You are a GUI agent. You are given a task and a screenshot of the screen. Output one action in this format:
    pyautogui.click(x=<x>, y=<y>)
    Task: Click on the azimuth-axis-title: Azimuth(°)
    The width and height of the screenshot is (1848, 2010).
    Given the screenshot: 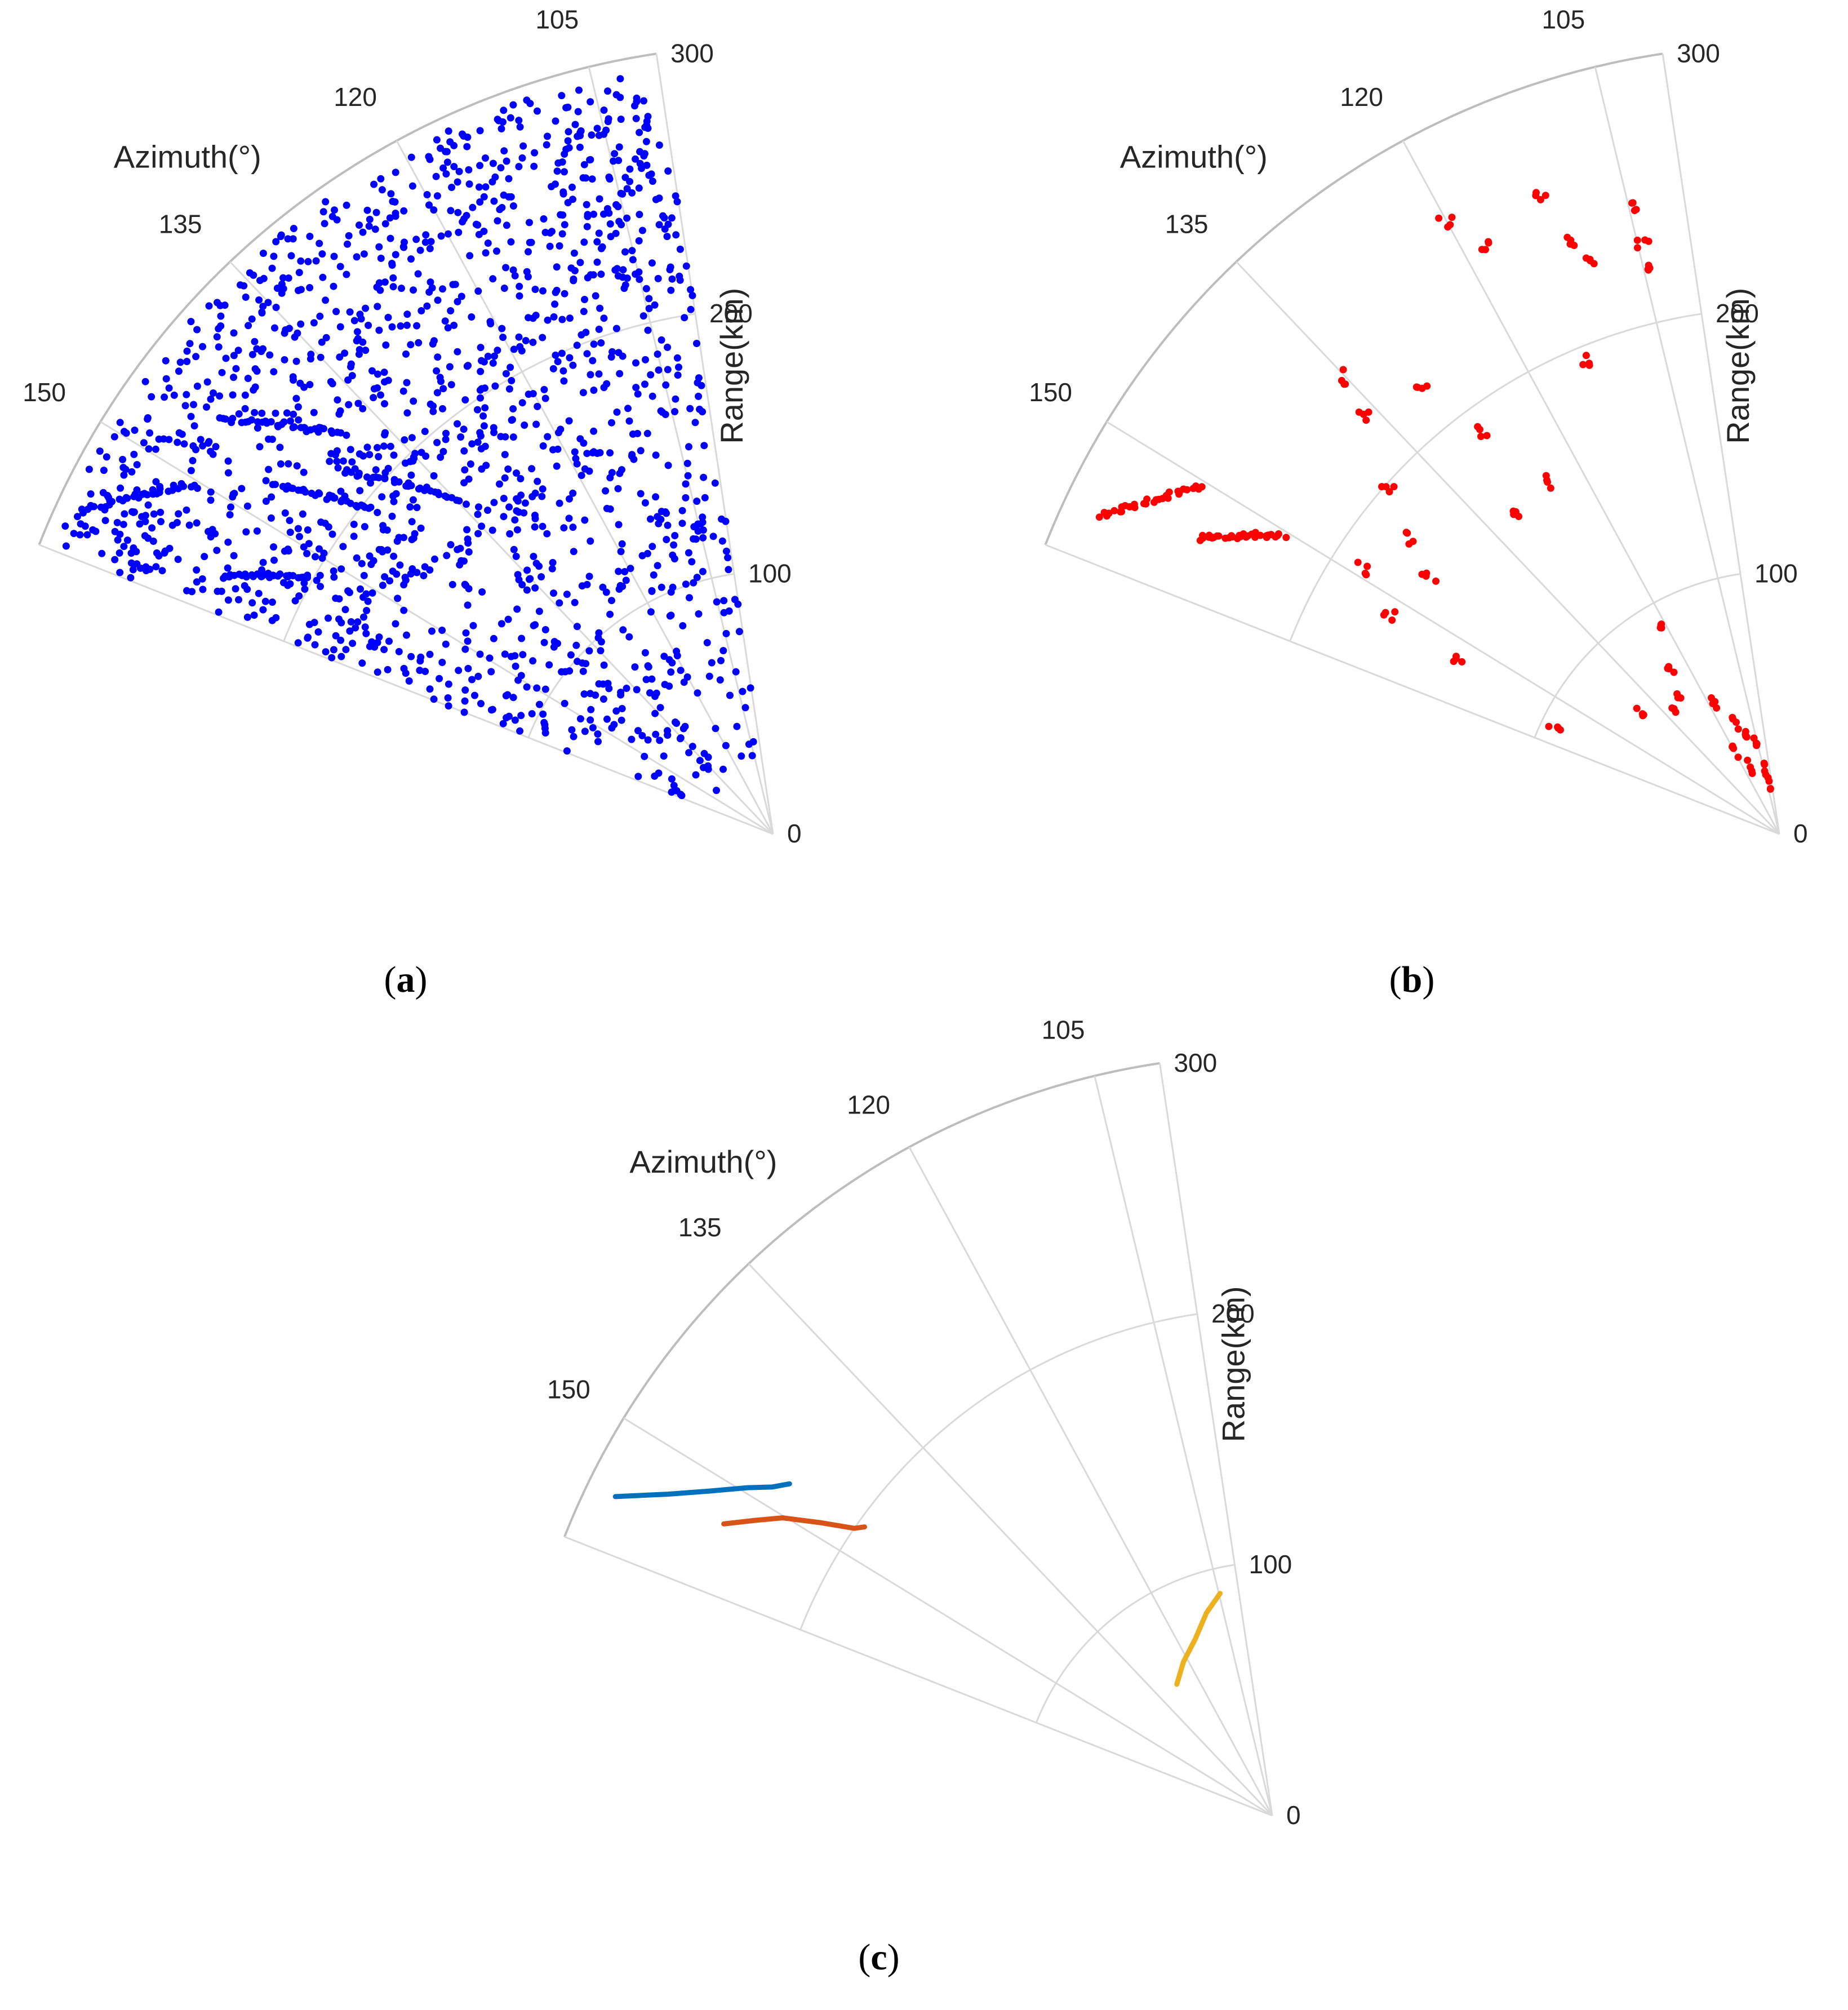 What is the action you would take?
    pyautogui.click(x=703, y=1161)
    